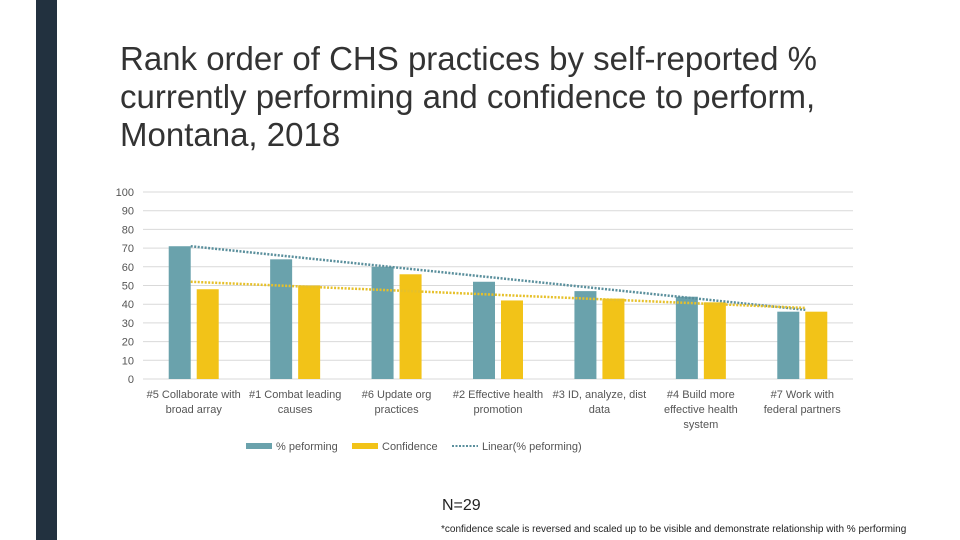  I want to click on y-tick-label: 70, so click(128, 249).